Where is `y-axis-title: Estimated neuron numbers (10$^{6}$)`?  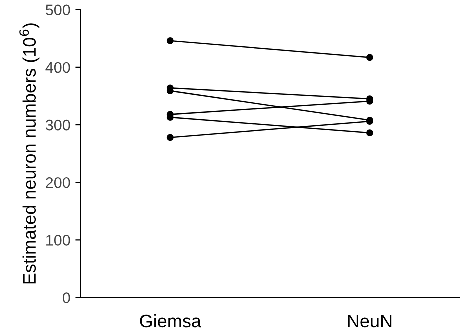 y-axis-title: Estimated neuron numbers (10$^{6}$) is located at coordinates (30, 154).